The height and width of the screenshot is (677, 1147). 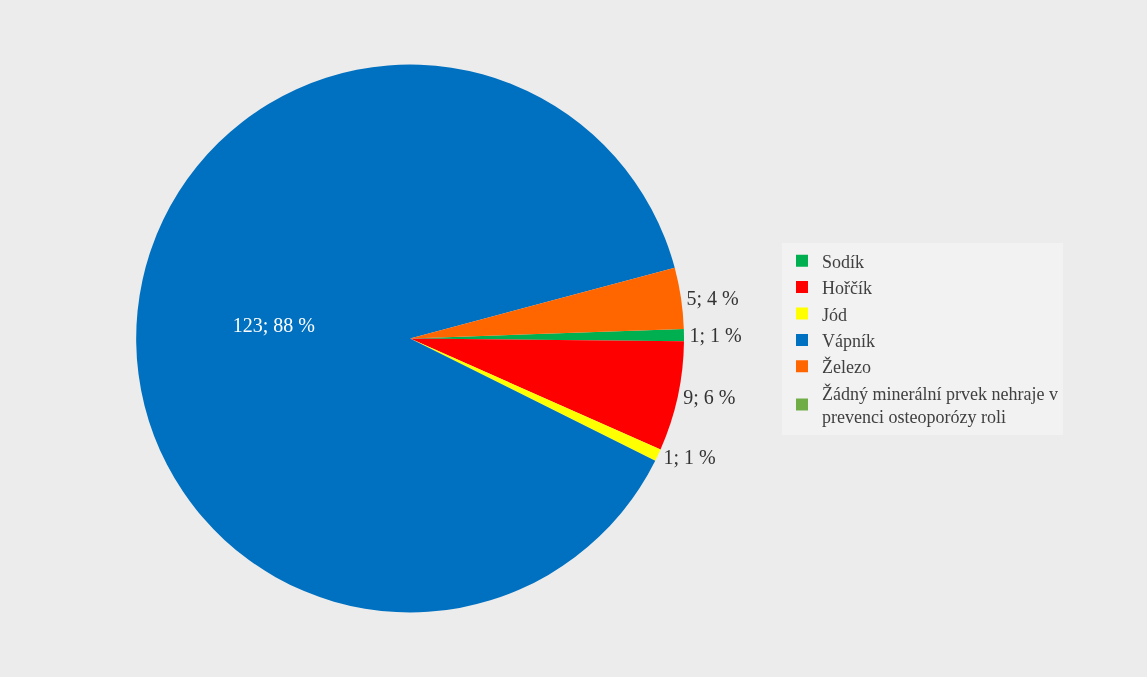 What do you see at coordinates (843, 261) in the screenshot?
I see `legend-label: Sodík` at bounding box center [843, 261].